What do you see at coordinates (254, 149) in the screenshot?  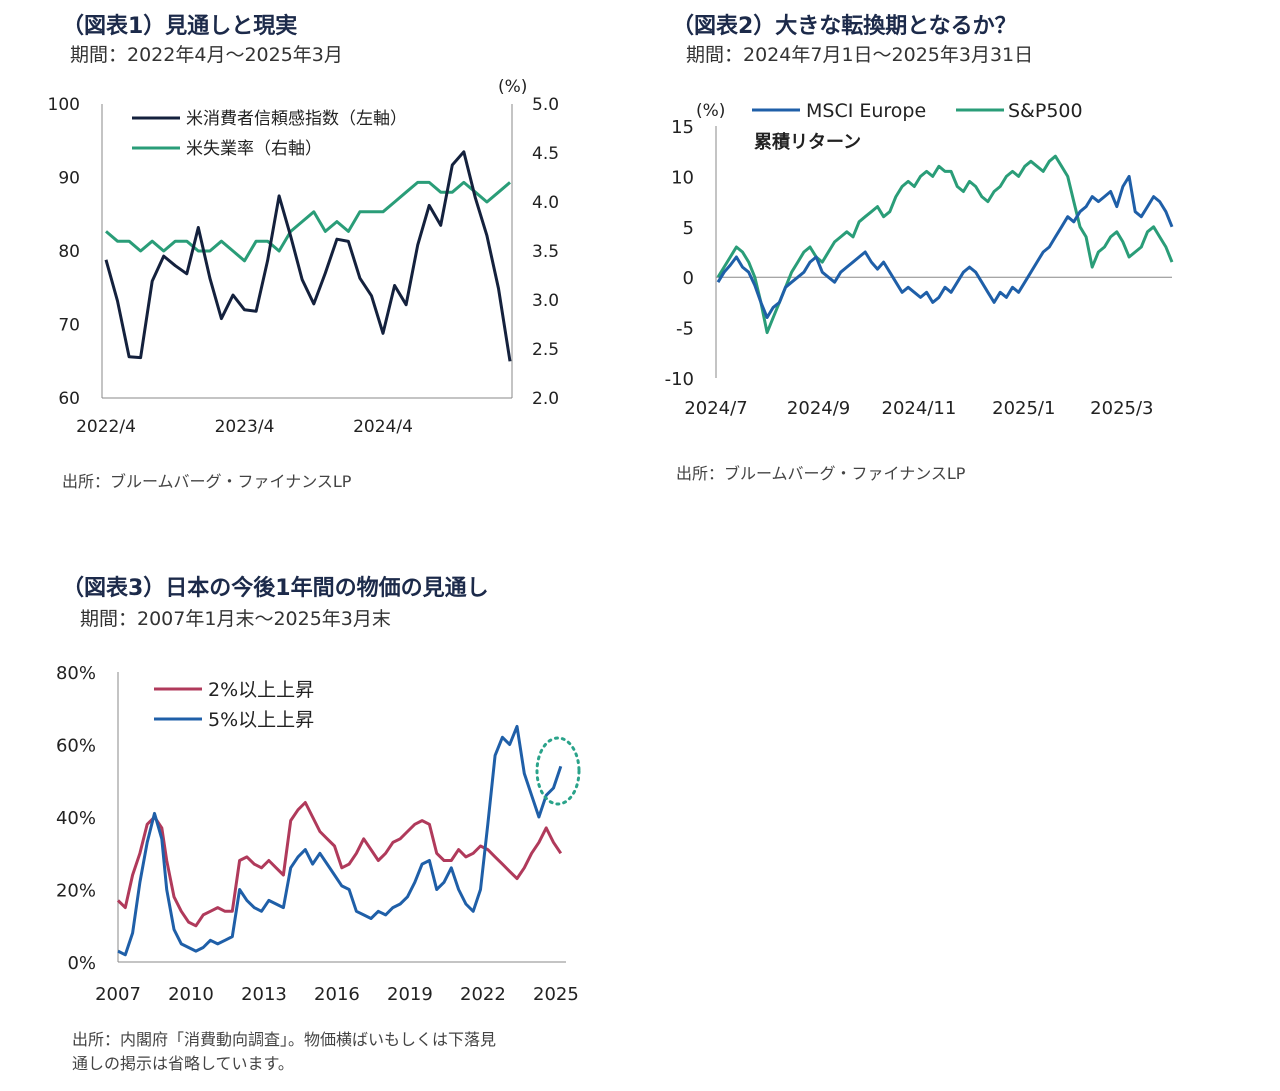 I see `chart1-legend-label-unemployment: 米失業率（右軸）` at bounding box center [254, 149].